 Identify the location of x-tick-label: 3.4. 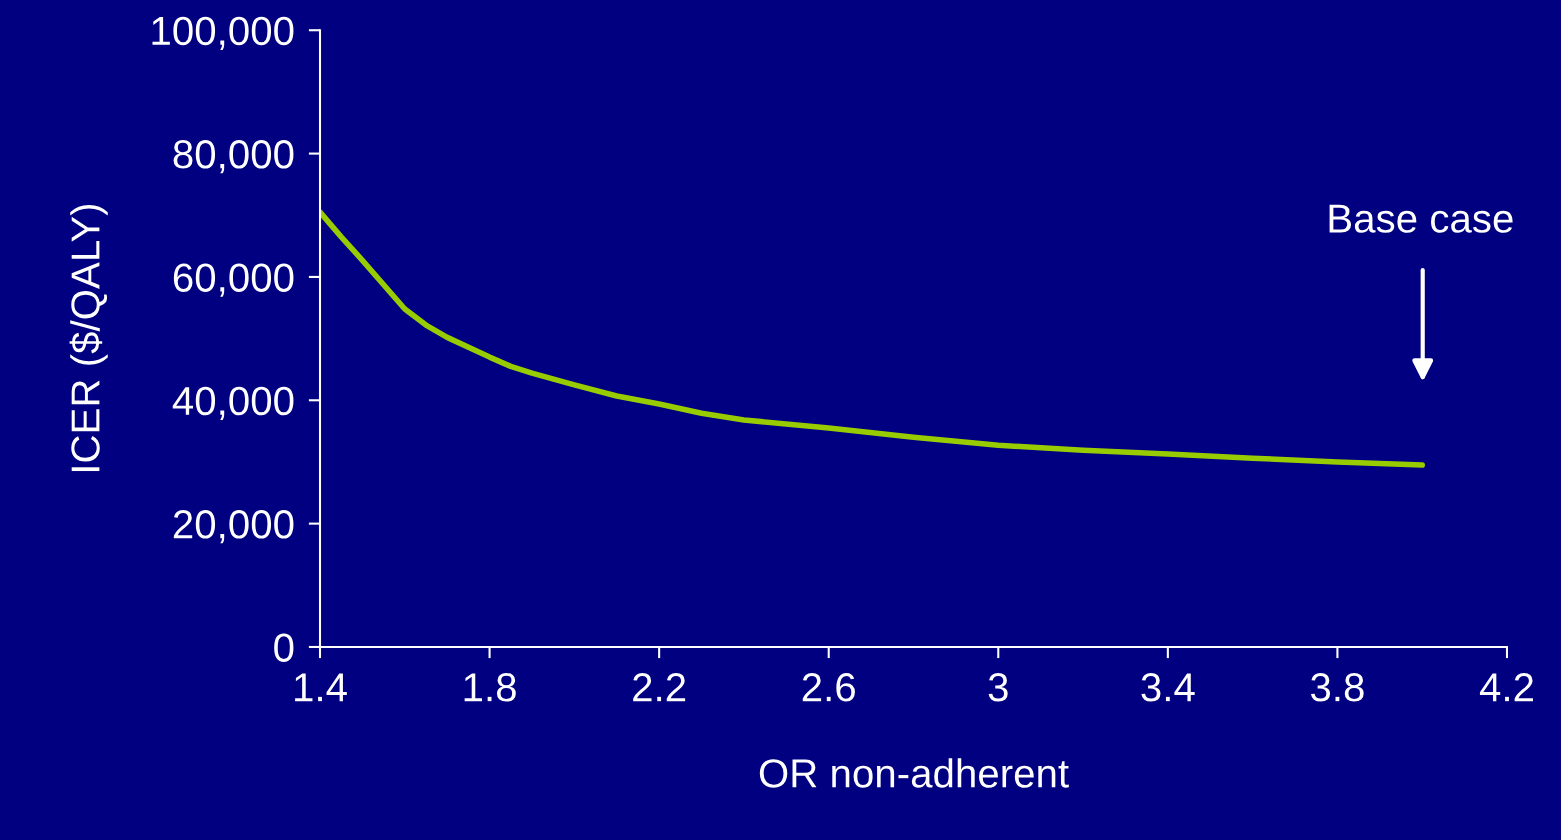
(1168, 687).